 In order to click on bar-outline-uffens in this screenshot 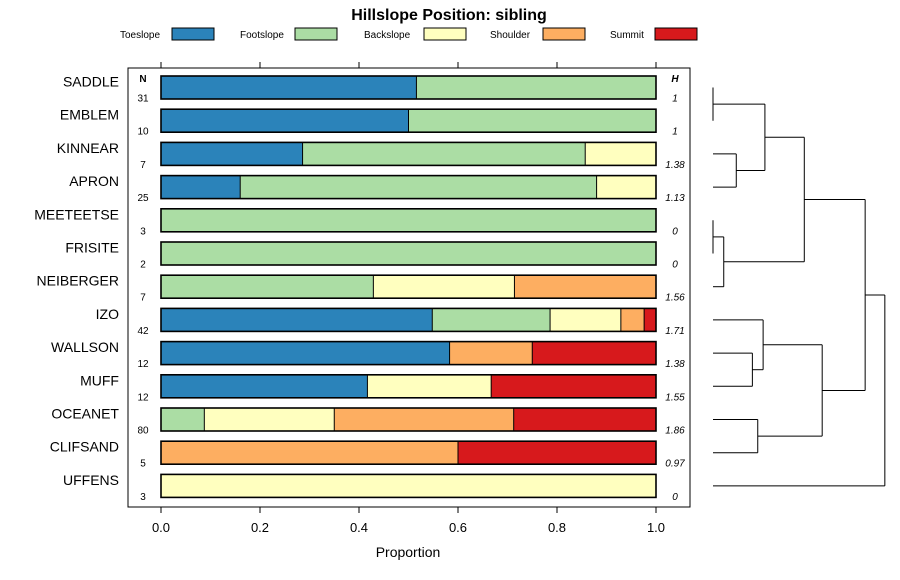, I will do `click(408, 486)`.